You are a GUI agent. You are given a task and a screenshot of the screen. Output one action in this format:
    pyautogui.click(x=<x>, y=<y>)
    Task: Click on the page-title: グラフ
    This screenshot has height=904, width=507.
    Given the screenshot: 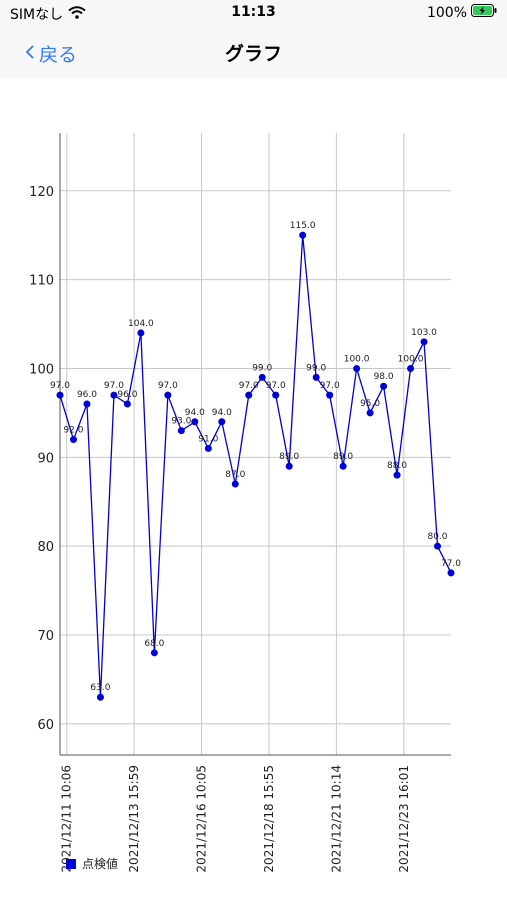 What is the action you would take?
    pyautogui.click(x=253, y=54)
    